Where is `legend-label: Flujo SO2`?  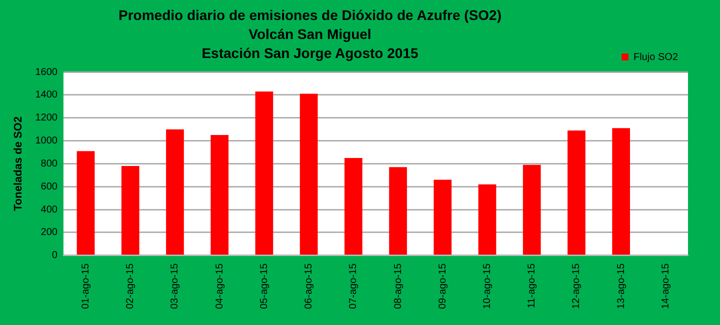
legend-label: Flujo SO2 is located at coordinates (656, 57).